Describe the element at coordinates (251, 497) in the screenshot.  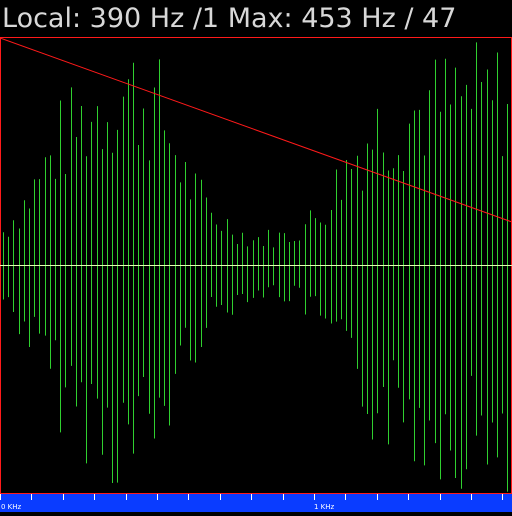
I see `axis-ticks` at that location.